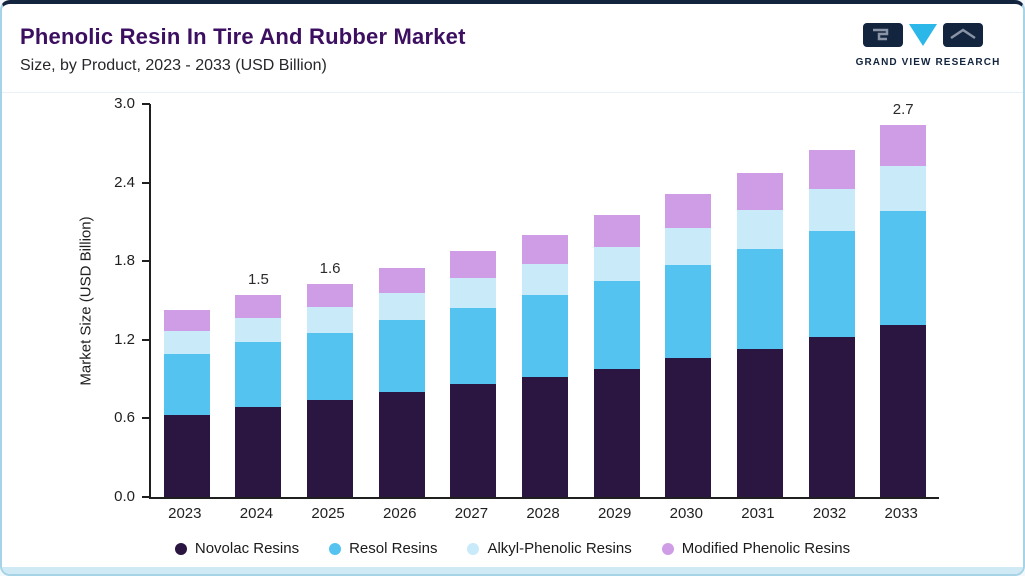 This screenshot has width=1025, height=576. I want to click on bar-column-2031, so click(760, 300).